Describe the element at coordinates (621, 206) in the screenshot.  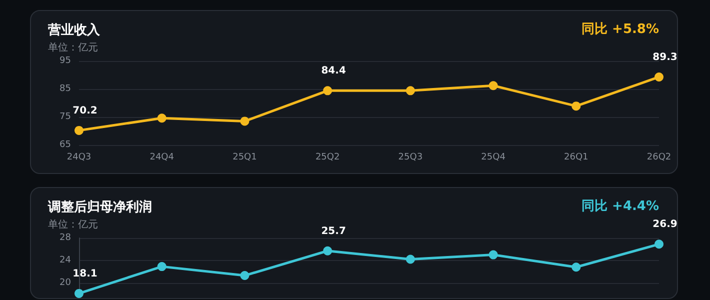
I see `text: 同比 +4.4%` at that location.